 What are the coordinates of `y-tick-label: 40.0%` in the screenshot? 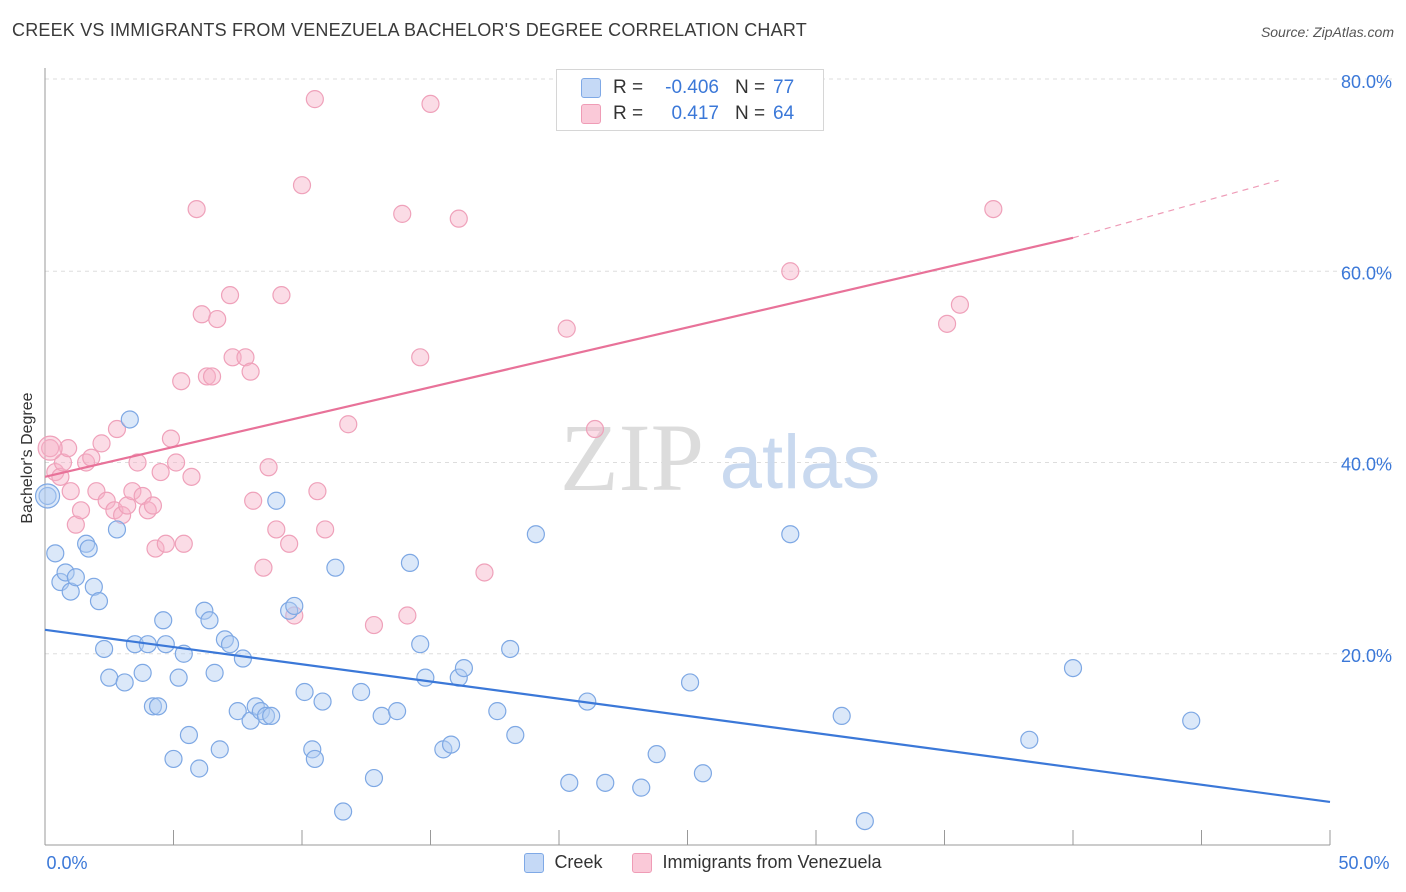 It's located at (1366, 465).